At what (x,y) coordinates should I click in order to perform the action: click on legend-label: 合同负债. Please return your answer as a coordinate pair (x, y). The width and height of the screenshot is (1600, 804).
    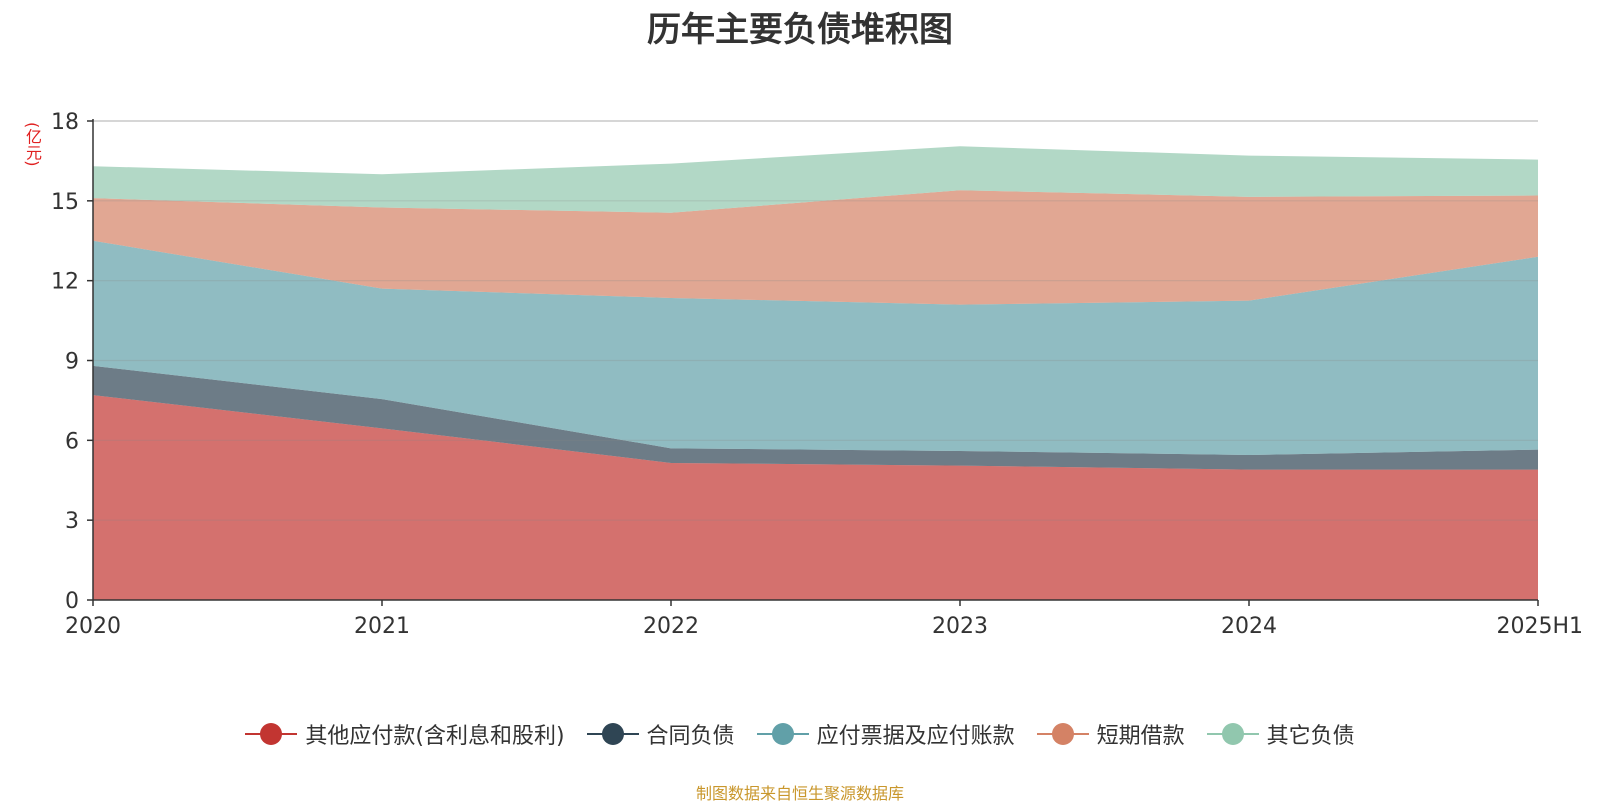
    Looking at the image, I should click on (690, 736).